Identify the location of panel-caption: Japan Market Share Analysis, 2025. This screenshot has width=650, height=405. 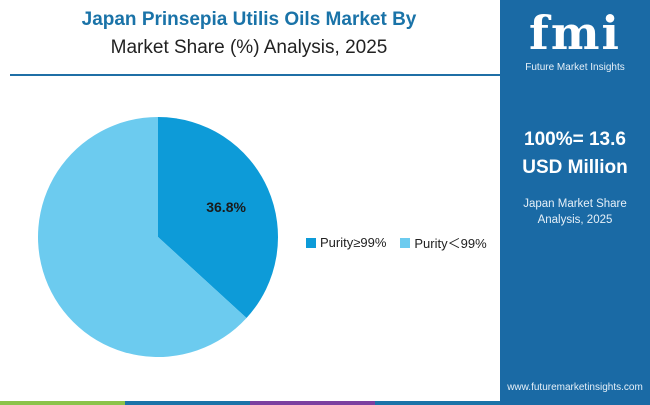
(575, 212).